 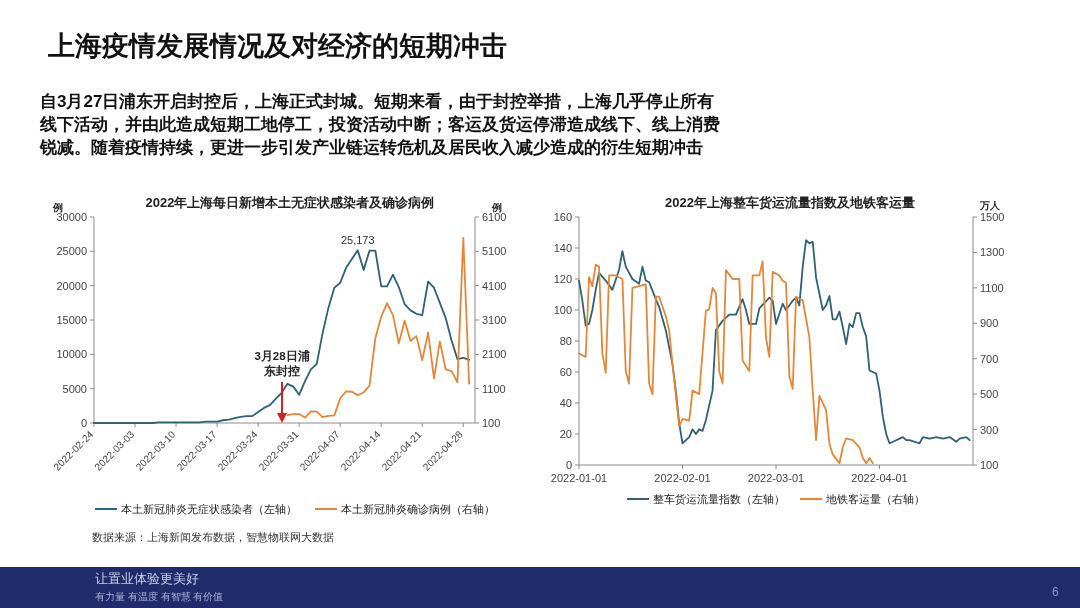 I want to click on y-tick-label: 10000, so click(x=71, y=354).